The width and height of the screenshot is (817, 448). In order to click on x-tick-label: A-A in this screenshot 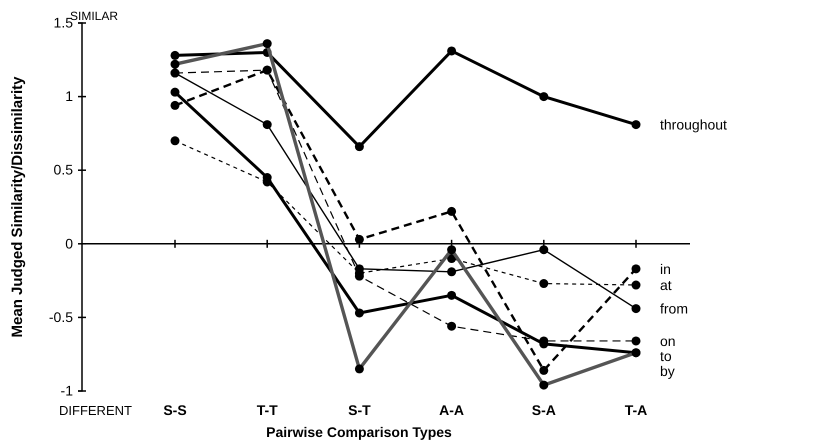, I will do `click(451, 410)`.